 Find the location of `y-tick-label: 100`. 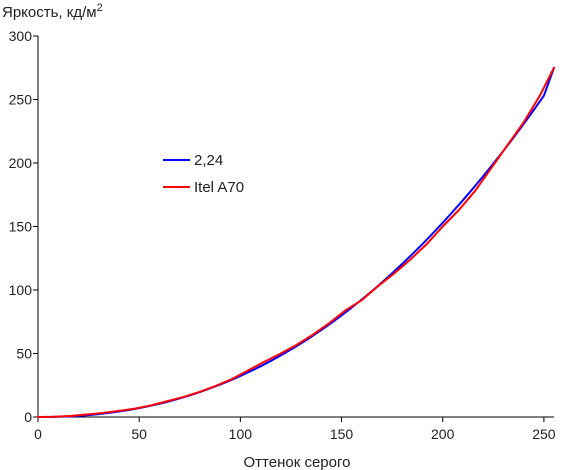

y-tick-label: 100 is located at coordinates (21, 290).